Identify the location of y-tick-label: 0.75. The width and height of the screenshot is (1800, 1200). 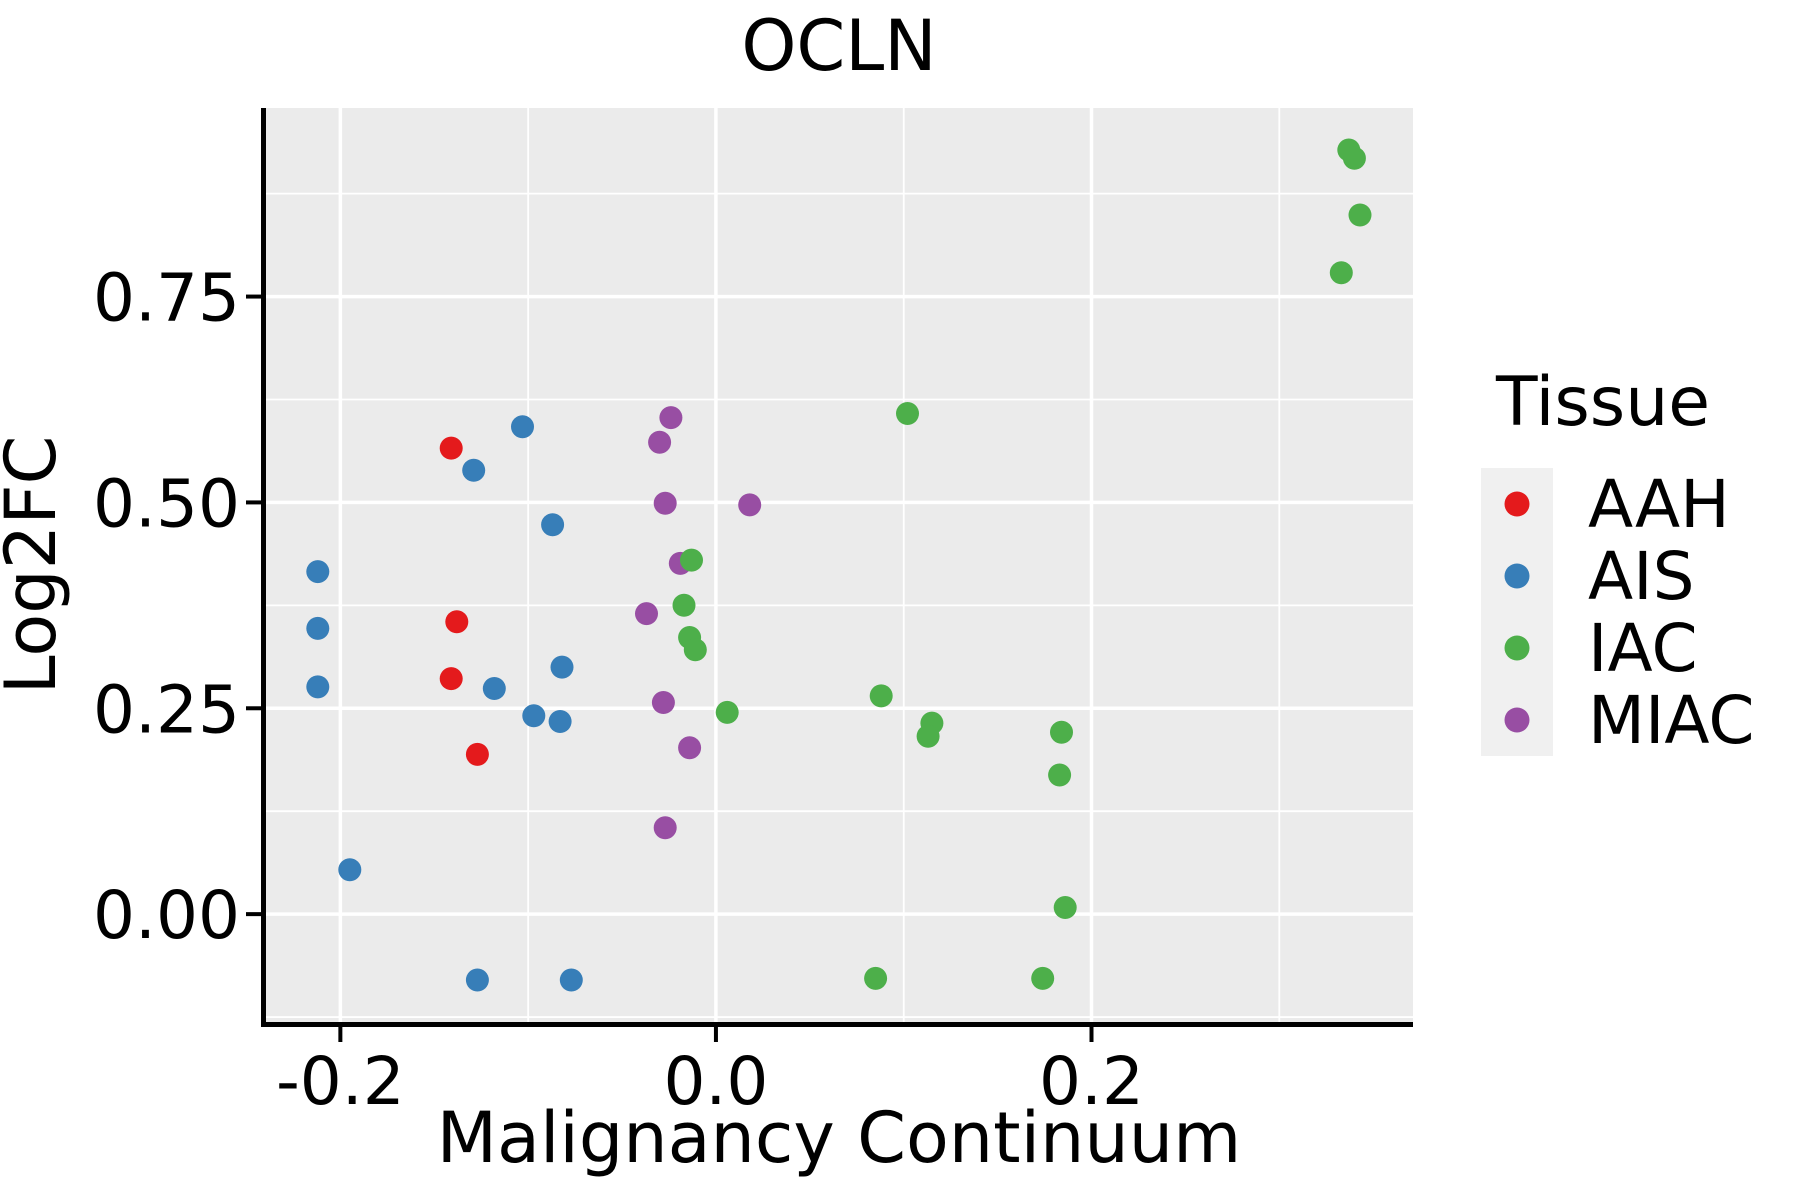
(166, 298).